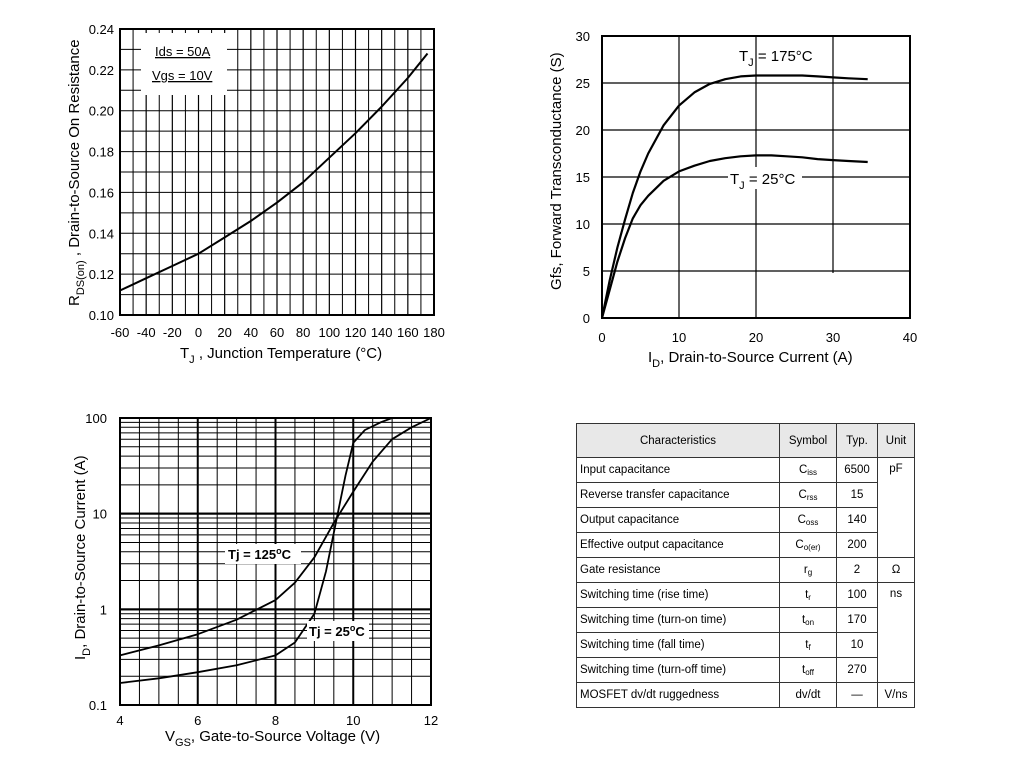 This screenshot has height=768, width=1024. I want to click on x-axis-label: ID, Drain-to-Source Current (A), so click(750, 359).